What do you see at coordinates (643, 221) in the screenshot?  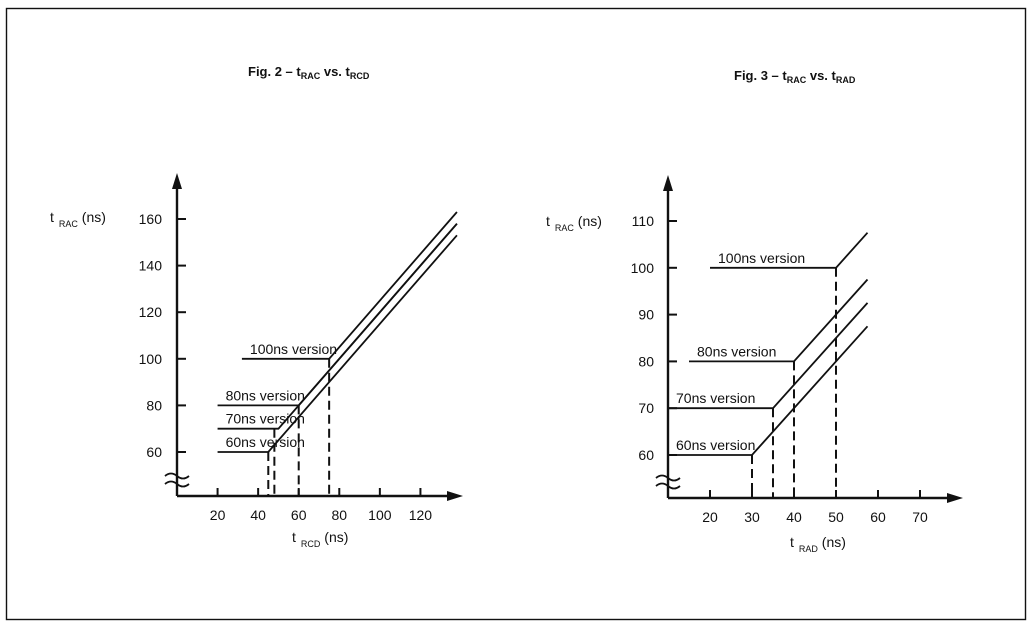 I see `y-tick-label: 110` at bounding box center [643, 221].